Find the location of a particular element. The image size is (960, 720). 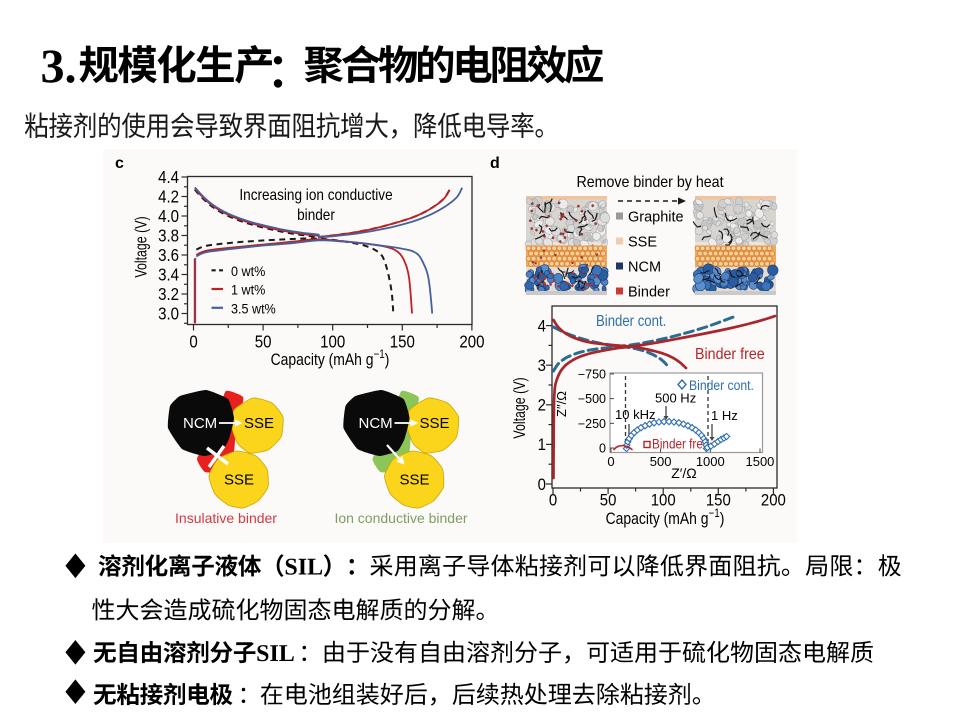

svg-text: 3.8 is located at coordinates (168, 235).